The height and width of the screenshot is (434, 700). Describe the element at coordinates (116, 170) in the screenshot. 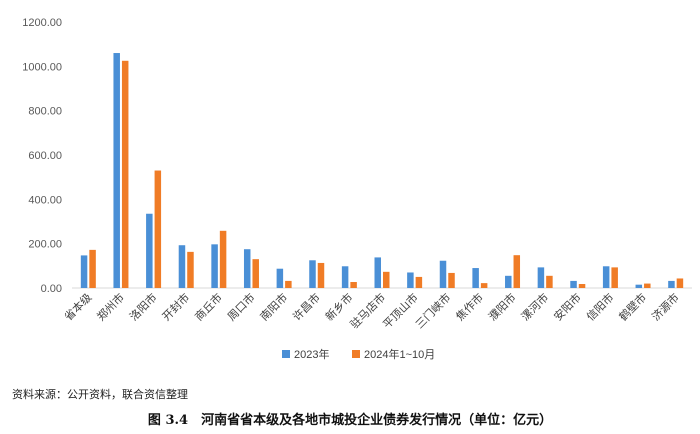

I see `bar-2023-郑州市` at that location.